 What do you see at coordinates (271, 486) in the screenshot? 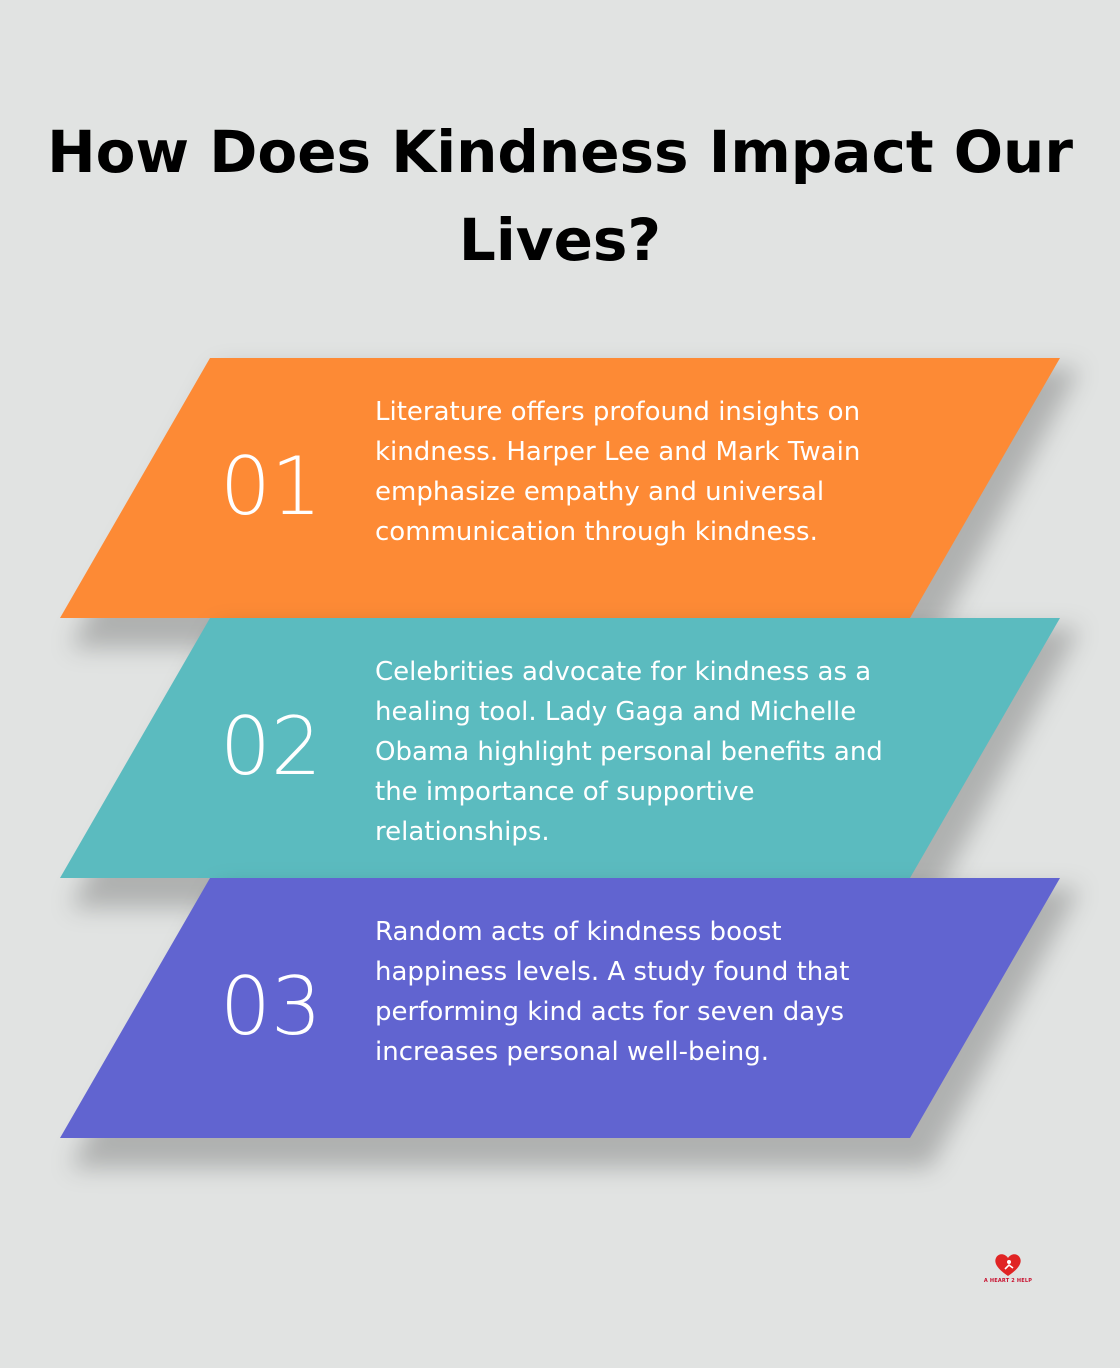
I see `step-number-1: 01` at bounding box center [271, 486].